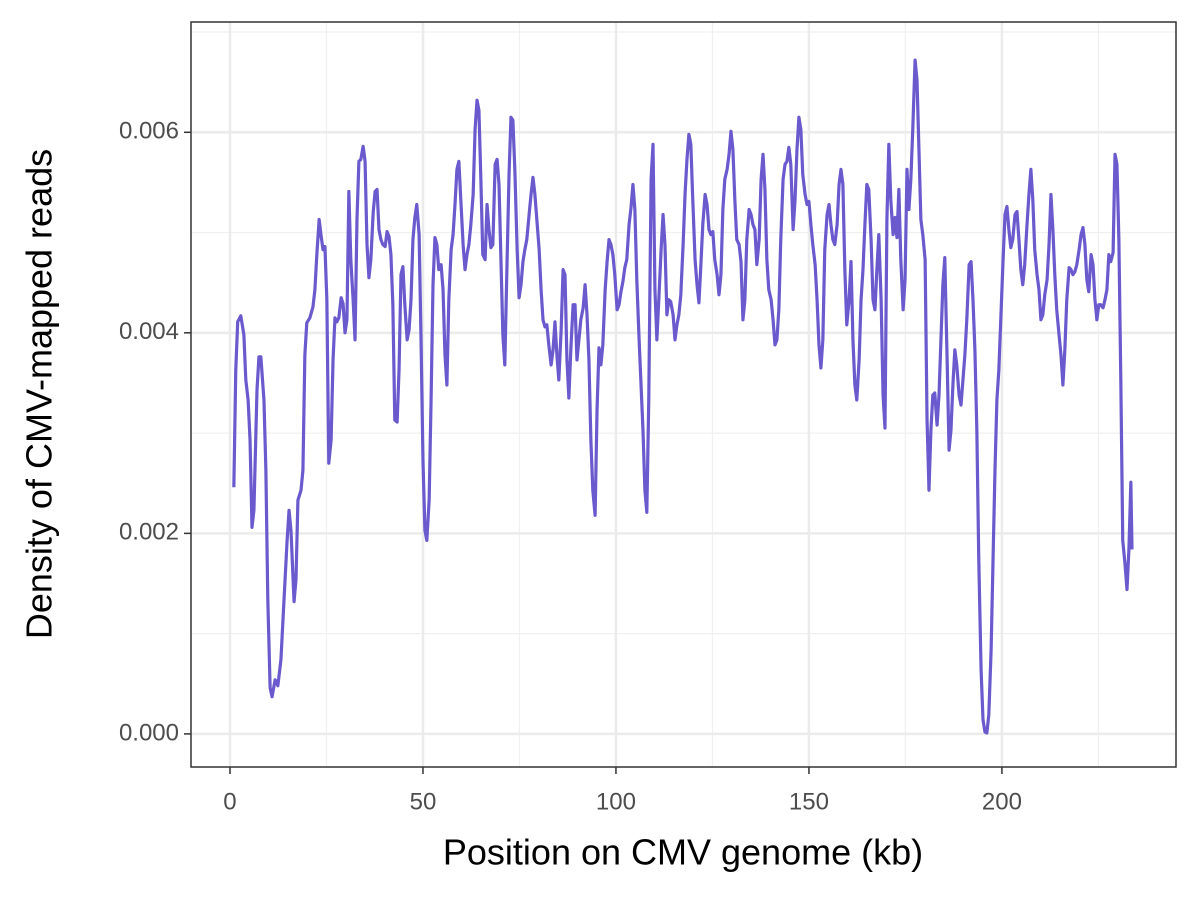  I want to click on x-tick-label: 50, so click(423, 801).